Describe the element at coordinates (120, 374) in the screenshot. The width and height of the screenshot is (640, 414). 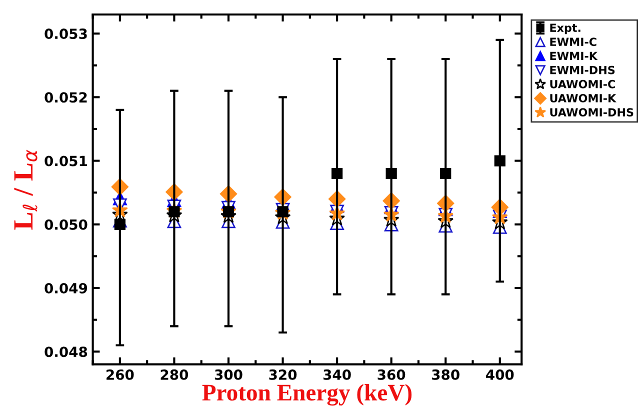
I see `x-tick-label: 260` at that location.